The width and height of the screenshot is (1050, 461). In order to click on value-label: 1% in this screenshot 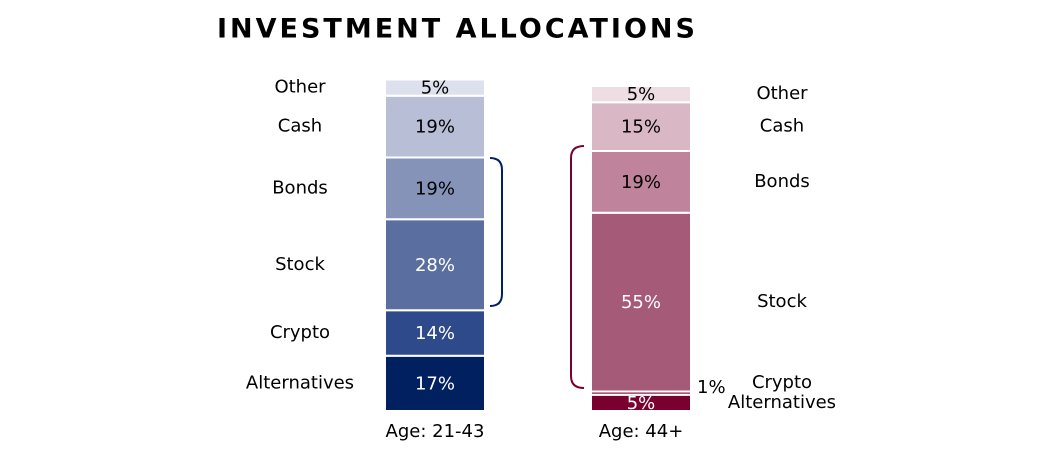, I will do `click(711, 387)`.